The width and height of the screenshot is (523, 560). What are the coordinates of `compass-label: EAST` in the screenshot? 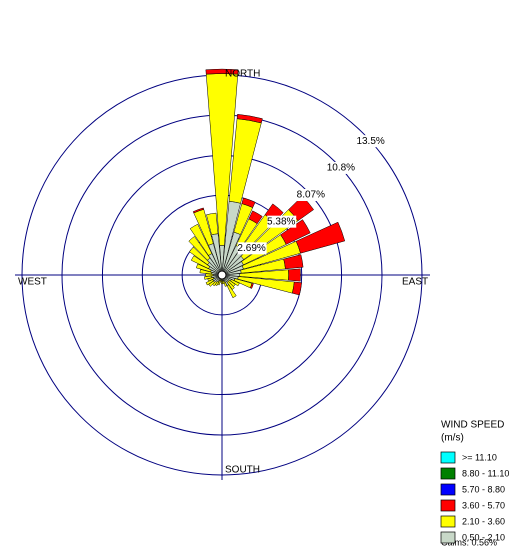 It's located at (415, 282).